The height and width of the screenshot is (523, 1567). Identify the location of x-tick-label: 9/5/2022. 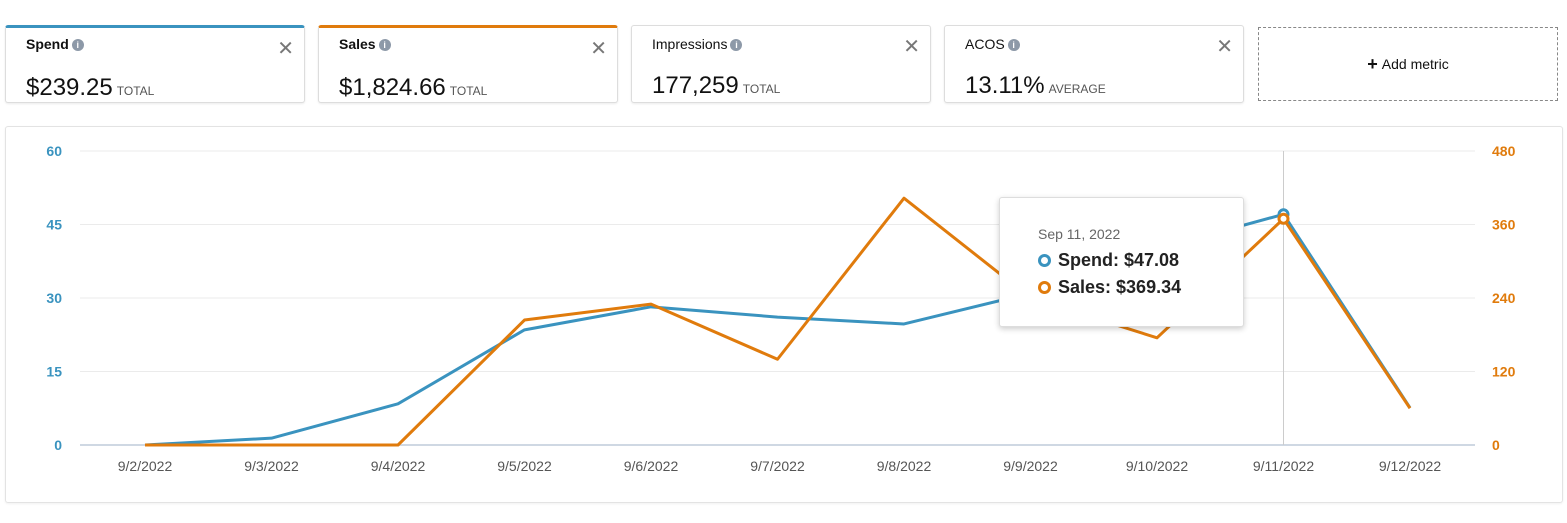
(524, 466).